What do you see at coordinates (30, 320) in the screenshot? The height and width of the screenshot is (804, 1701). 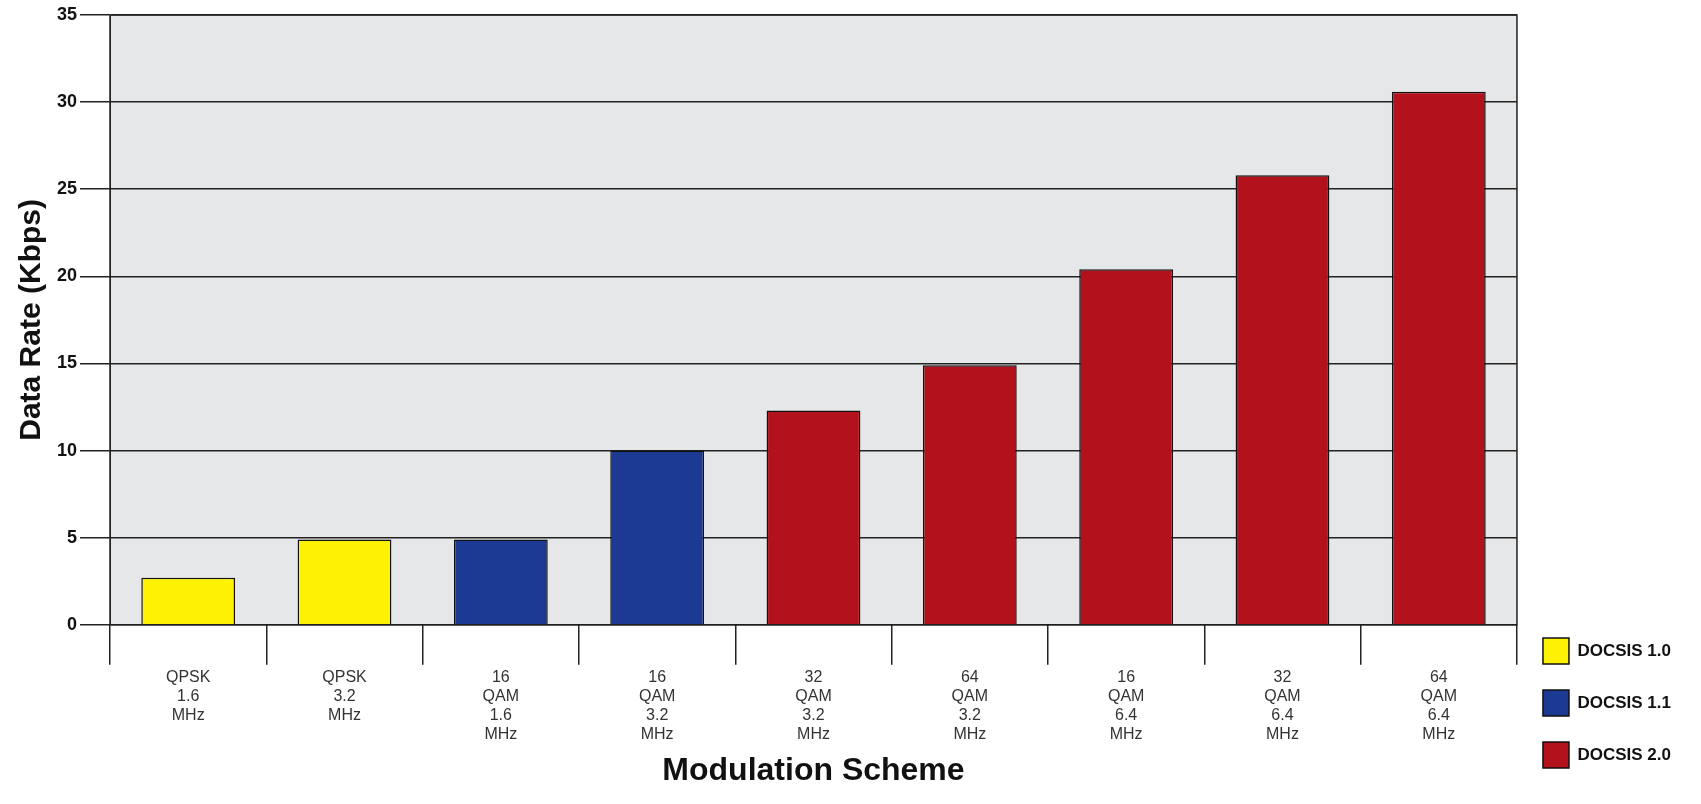 I see `y-axis-title: Data Rate (Kbps)` at bounding box center [30, 320].